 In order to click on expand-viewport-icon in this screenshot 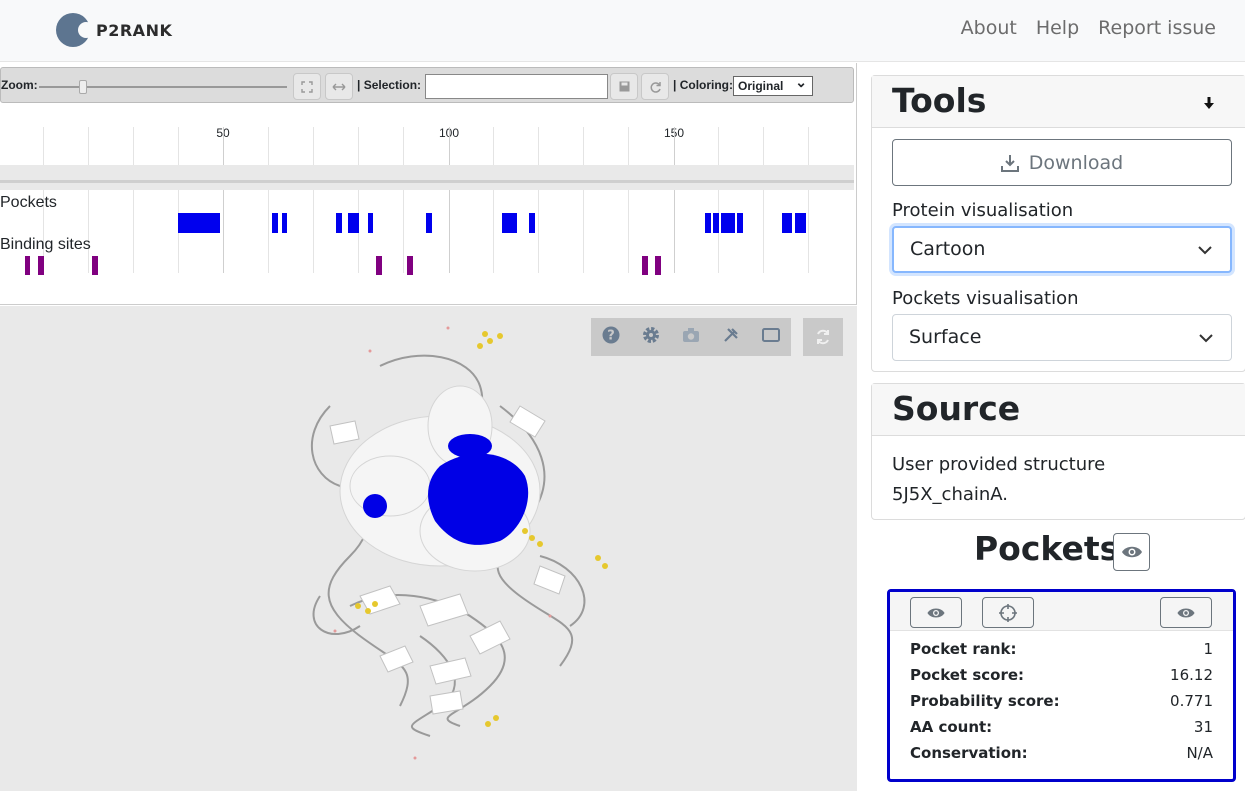, I will do `click(771, 337)`.